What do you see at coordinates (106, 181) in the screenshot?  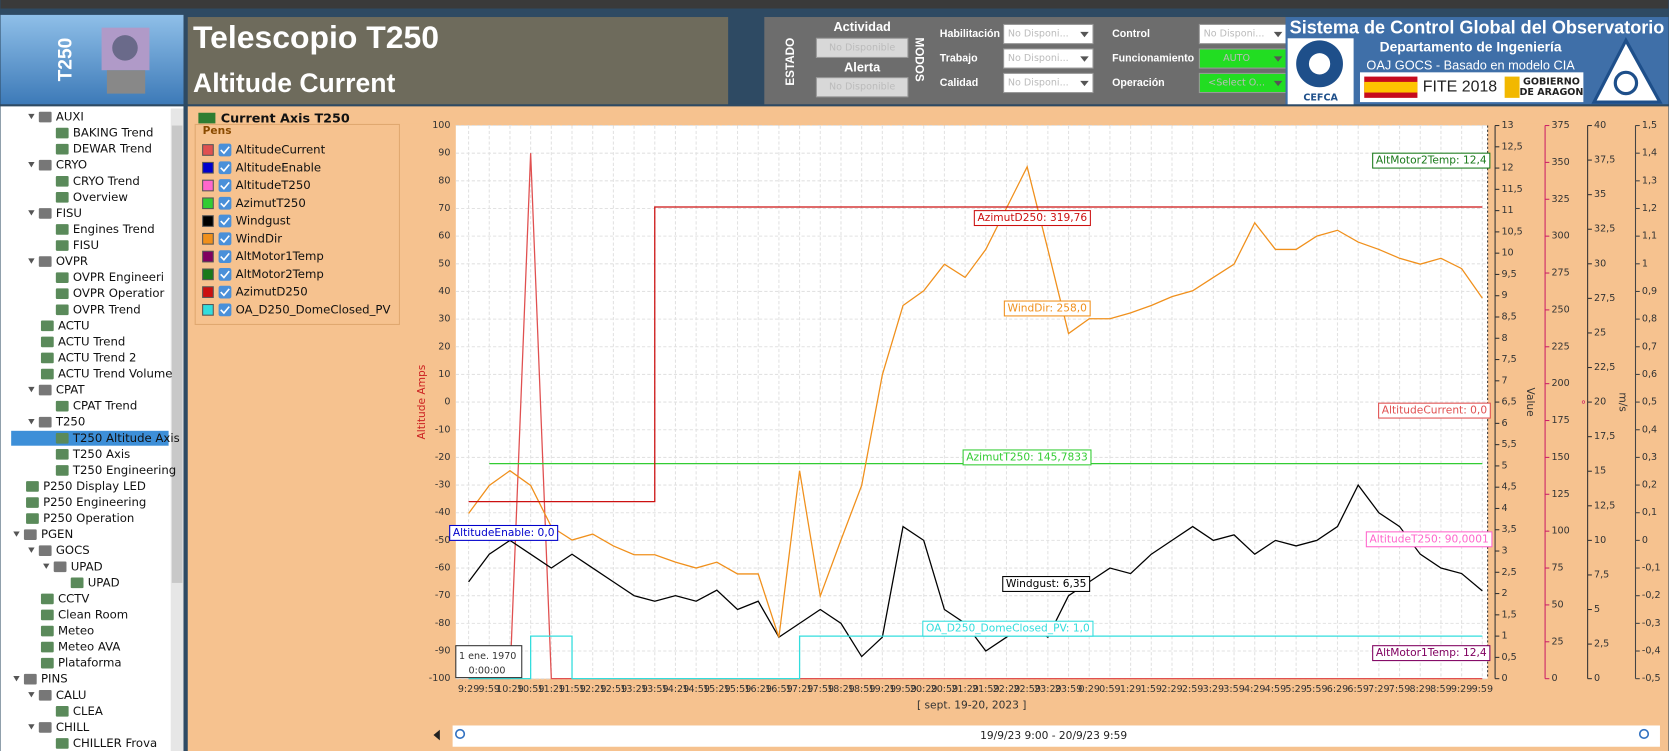 I see `tree-item: CRYO Trend` at bounding box center [106, 181].